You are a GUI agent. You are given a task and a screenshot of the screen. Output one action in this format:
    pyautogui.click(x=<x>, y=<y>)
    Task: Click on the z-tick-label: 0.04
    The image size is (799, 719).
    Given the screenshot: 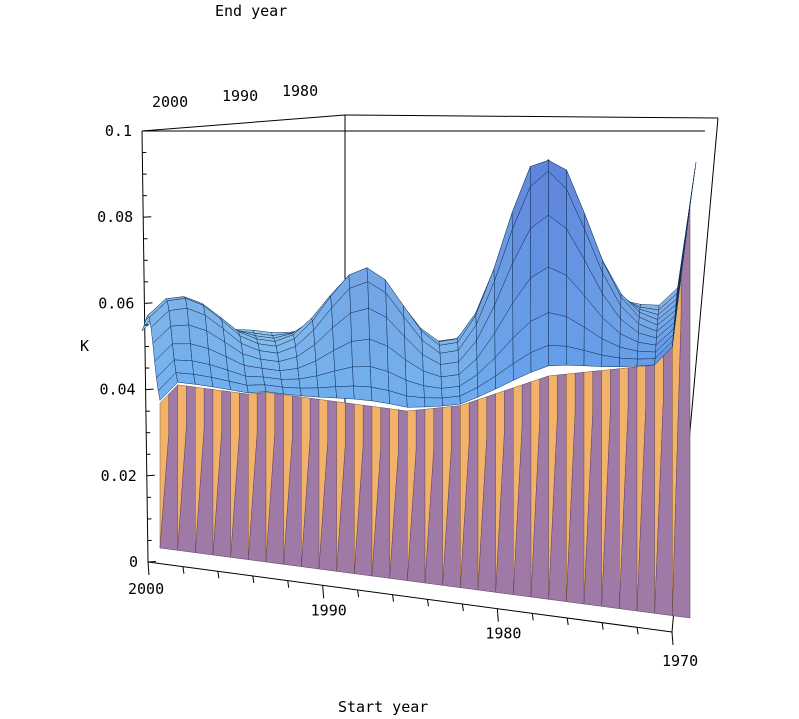 What is the action you would take?
    pyautogui.click(x=117, y=390)
    